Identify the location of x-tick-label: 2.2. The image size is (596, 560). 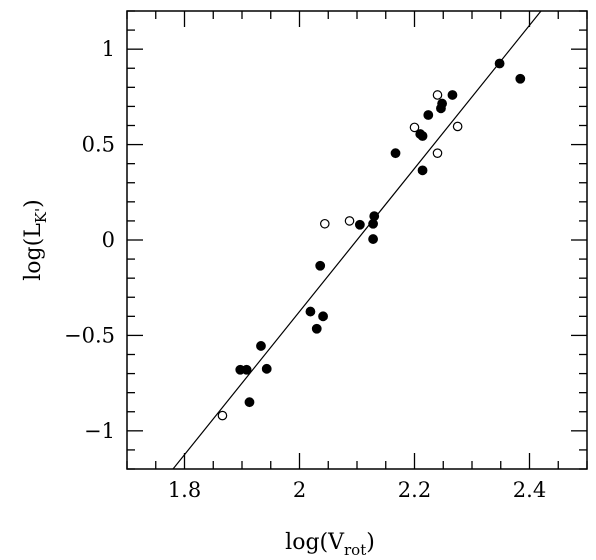
(414, 490).